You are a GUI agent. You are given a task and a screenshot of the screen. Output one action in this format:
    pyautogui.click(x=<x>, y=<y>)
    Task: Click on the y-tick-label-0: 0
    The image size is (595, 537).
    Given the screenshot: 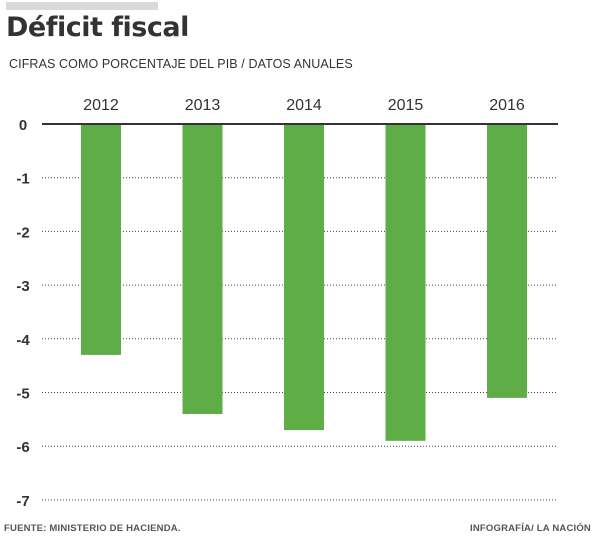 What is the action you would take?
    pyautogui.click(x=23, y=125)
    